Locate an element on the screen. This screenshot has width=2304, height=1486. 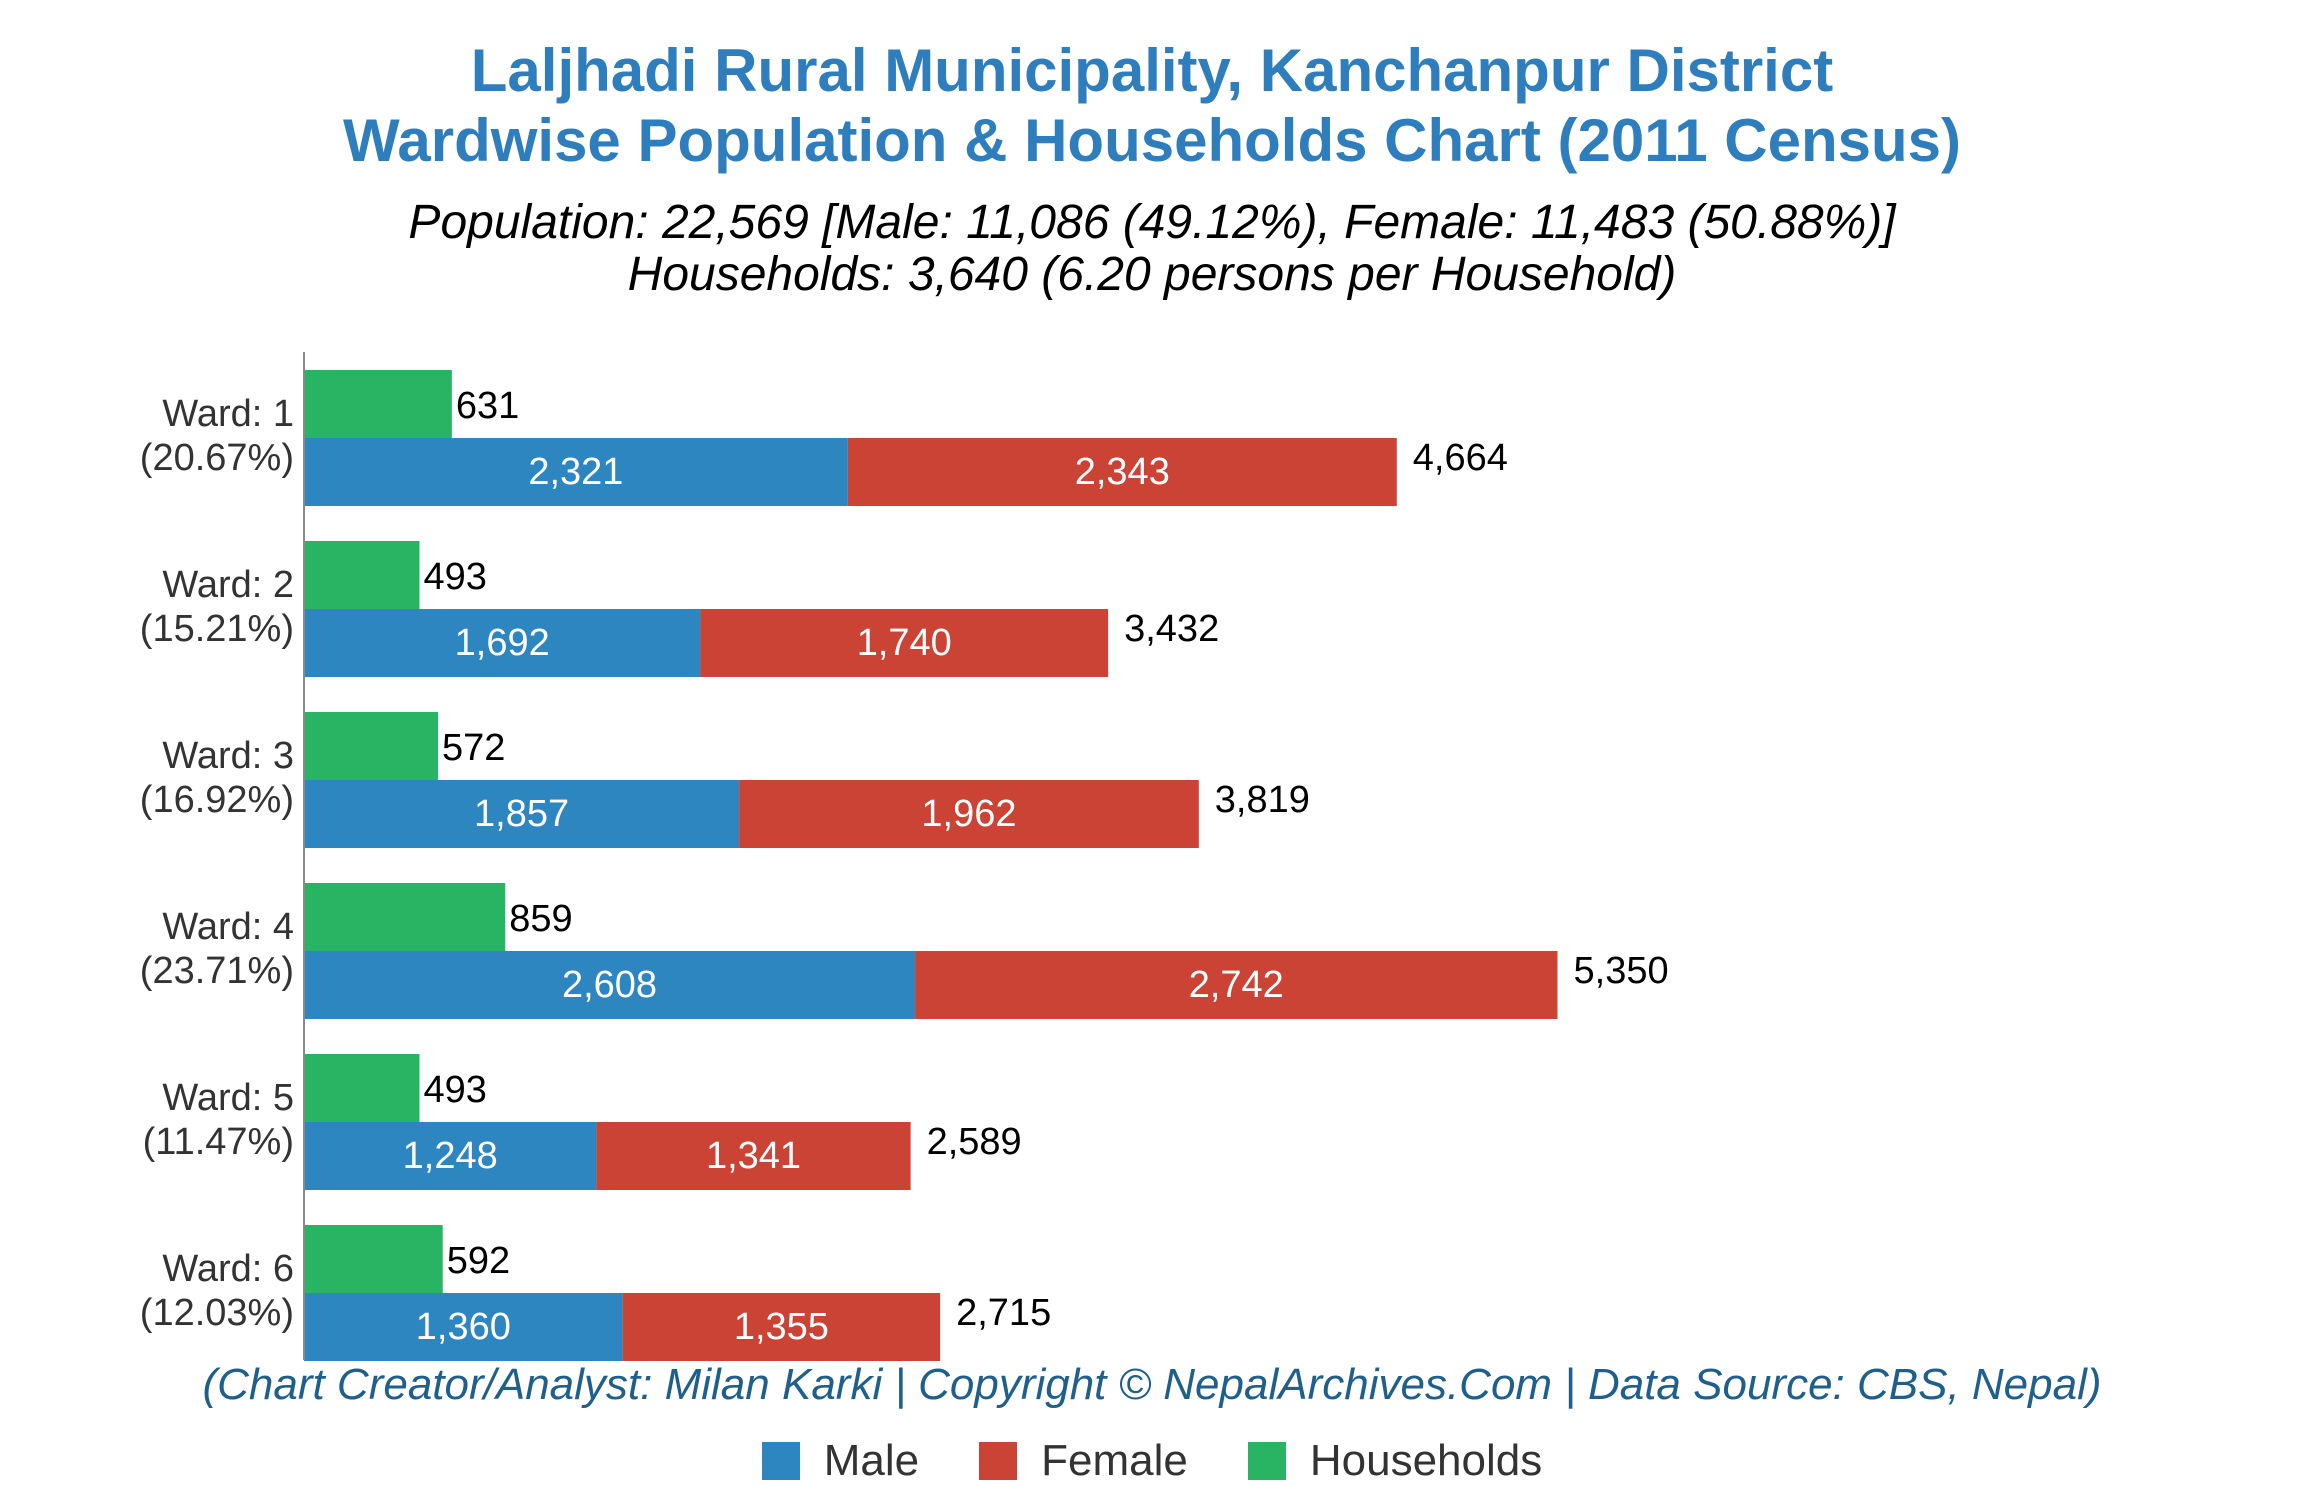
ward-label: Ward: 3 is located at coordinates (228, 756).